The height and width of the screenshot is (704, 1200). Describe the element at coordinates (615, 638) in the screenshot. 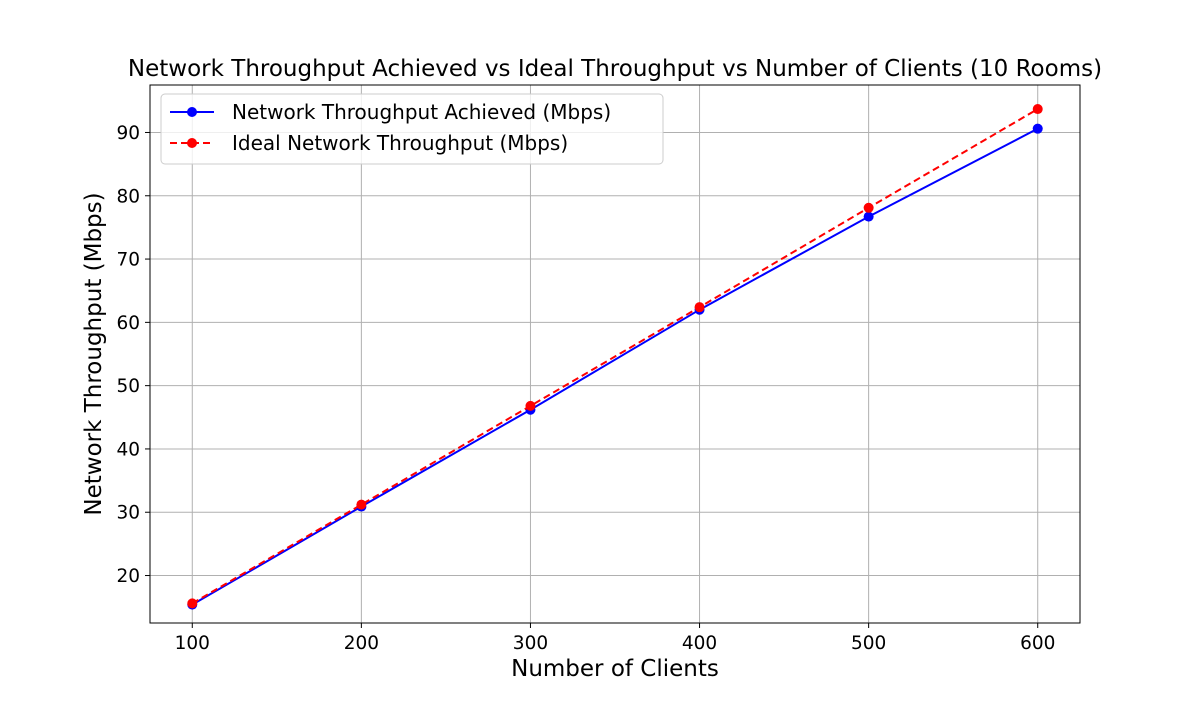

I see `x-axis-ticks: 100 200 300 400 500 600` at that location.